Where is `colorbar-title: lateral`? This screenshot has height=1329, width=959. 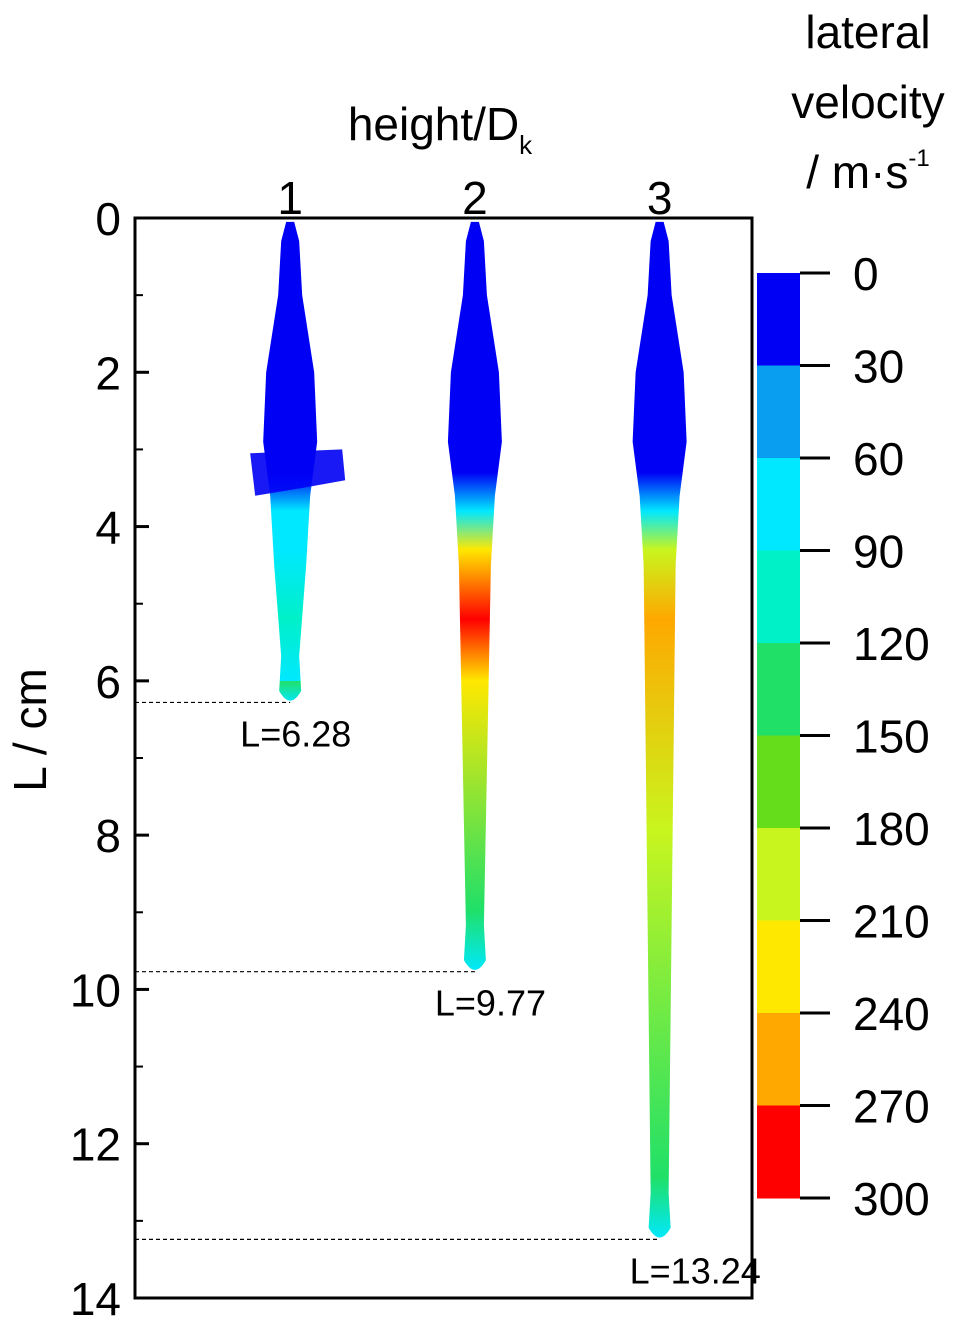
colorbar-title: lateral is located at coordinates (867, 32).